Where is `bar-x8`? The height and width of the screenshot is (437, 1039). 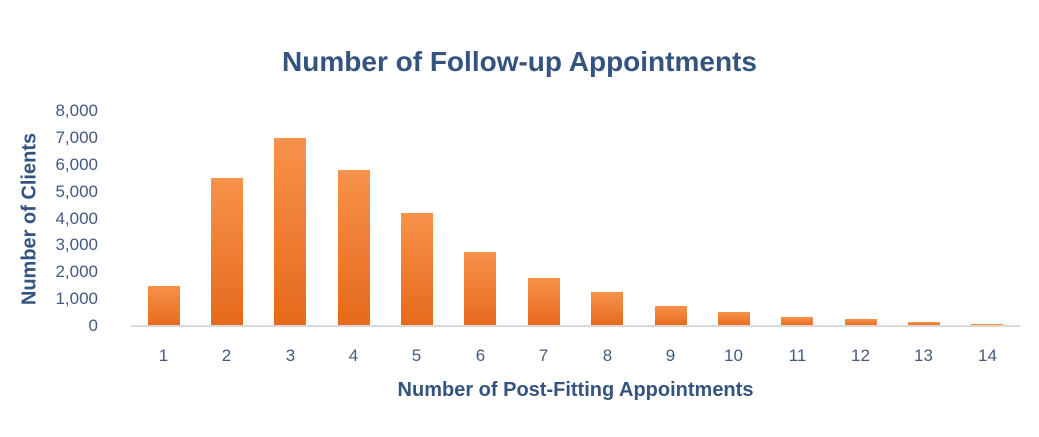
bar-x8 is located at coordinates (607, 309).